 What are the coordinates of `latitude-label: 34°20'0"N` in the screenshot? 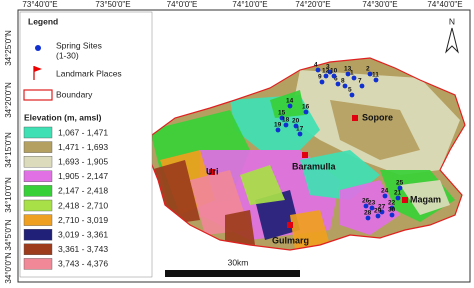 It's located at (8, 100).